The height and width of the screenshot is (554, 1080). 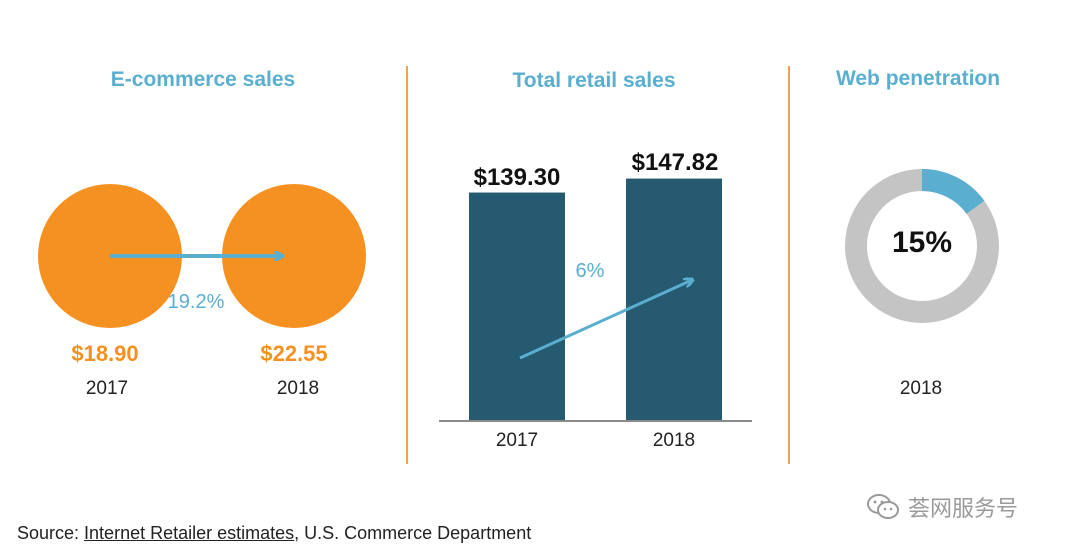 I want to click on ecommerce-year-2018: 2018, so click(x=298, y=388).